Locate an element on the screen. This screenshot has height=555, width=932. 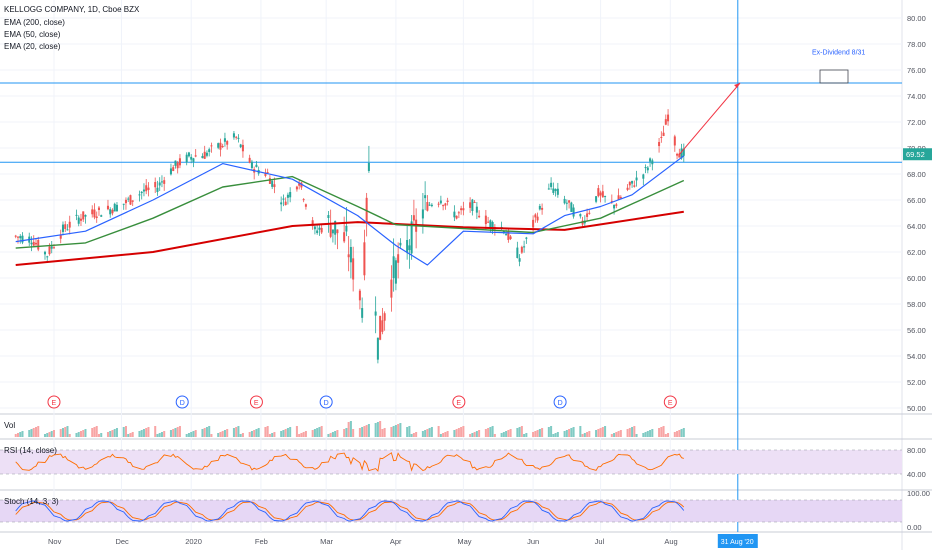
ema20-legend-label: EMA (20, close) is located at coordinates (32, 46).